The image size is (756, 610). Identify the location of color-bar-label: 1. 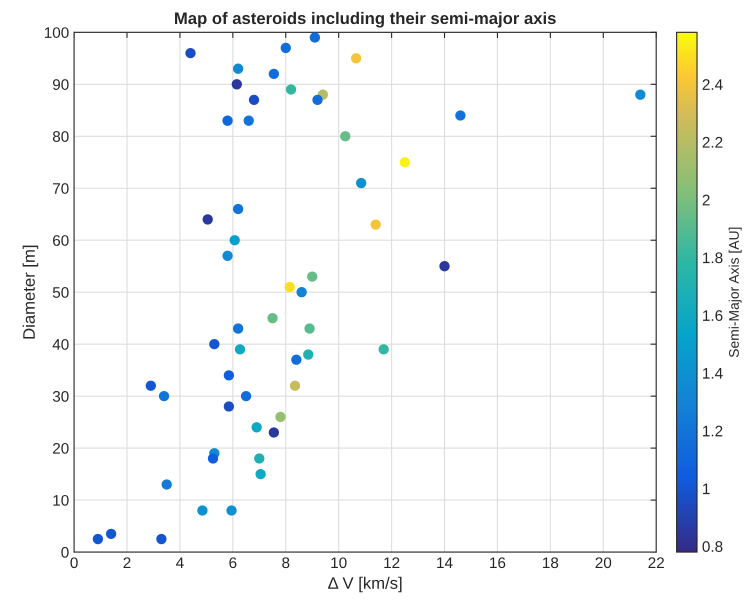
(706, 489).